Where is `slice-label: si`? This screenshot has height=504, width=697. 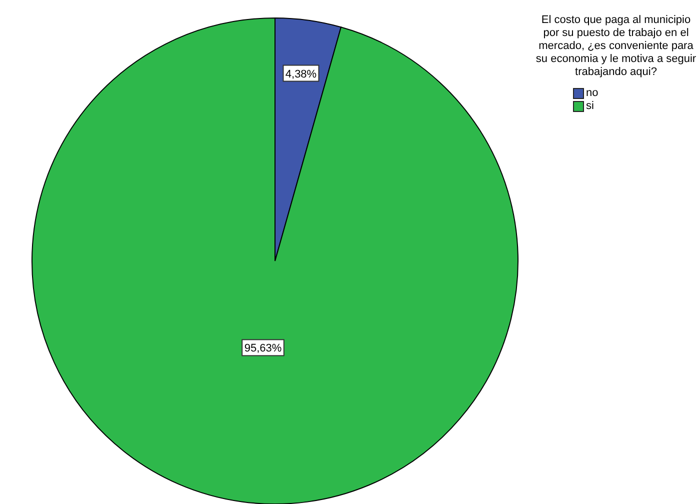 slice-label: si is located at coordinates (590, 106).